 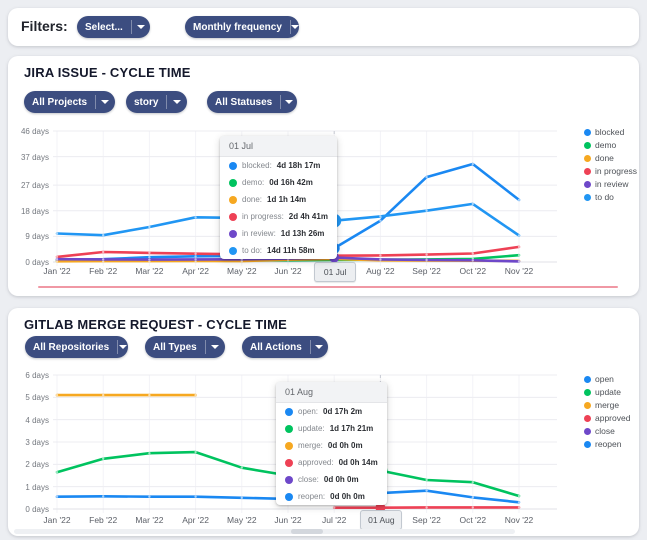 What do you see at coordinates (37, 487) in the screenshot?
I see `y-axis-label: 1 days` at bounding box center [37, 487].